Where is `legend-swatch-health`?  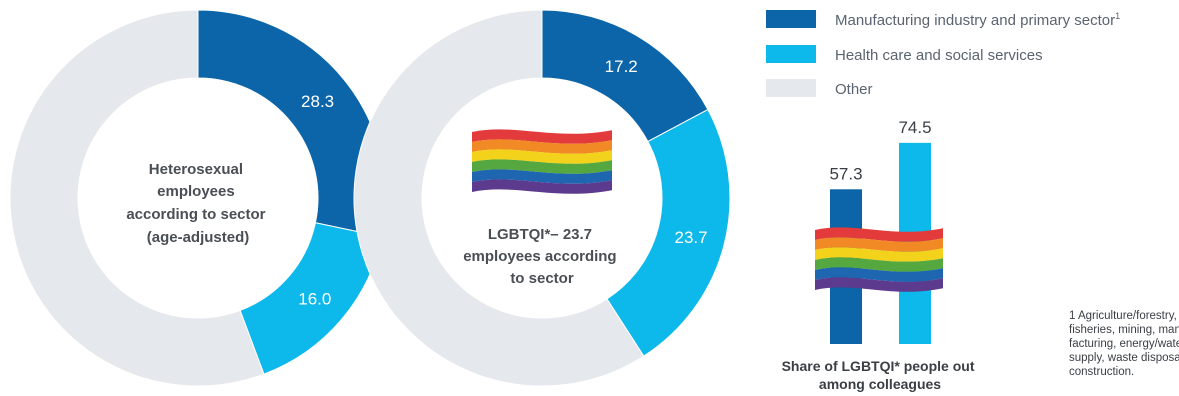
legend-swatch-health is located at coordinates (791, 54).